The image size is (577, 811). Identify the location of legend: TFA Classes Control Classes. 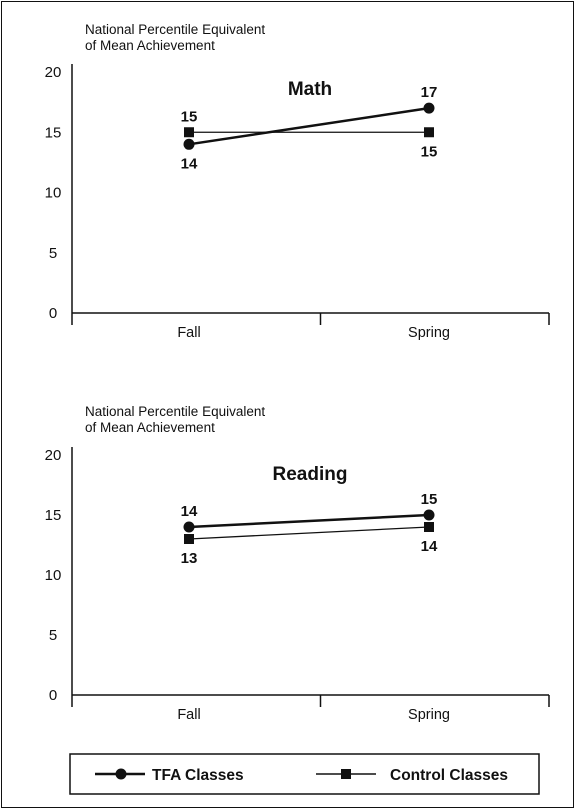
(304, 774).